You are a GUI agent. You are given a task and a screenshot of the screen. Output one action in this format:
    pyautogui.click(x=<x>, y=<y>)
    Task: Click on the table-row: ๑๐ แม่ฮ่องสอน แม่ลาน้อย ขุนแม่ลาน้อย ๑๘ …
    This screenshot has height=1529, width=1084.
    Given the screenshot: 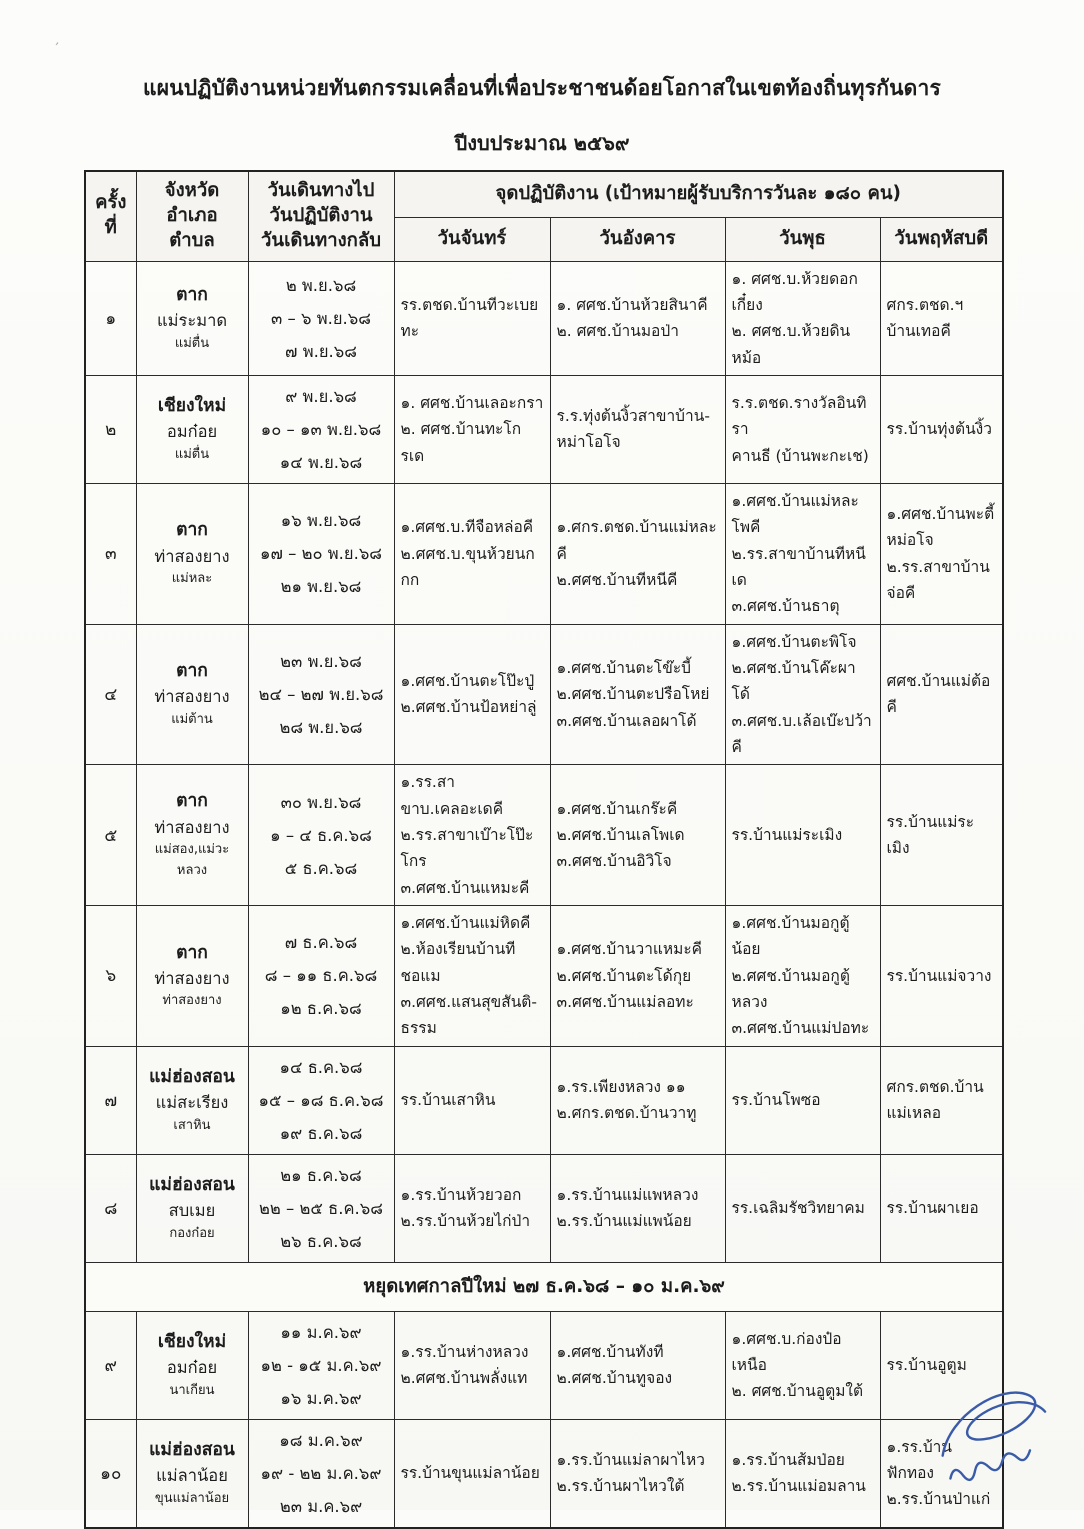 What is the action you would take?
    pyautogui.click(x=544, y=1473)
    